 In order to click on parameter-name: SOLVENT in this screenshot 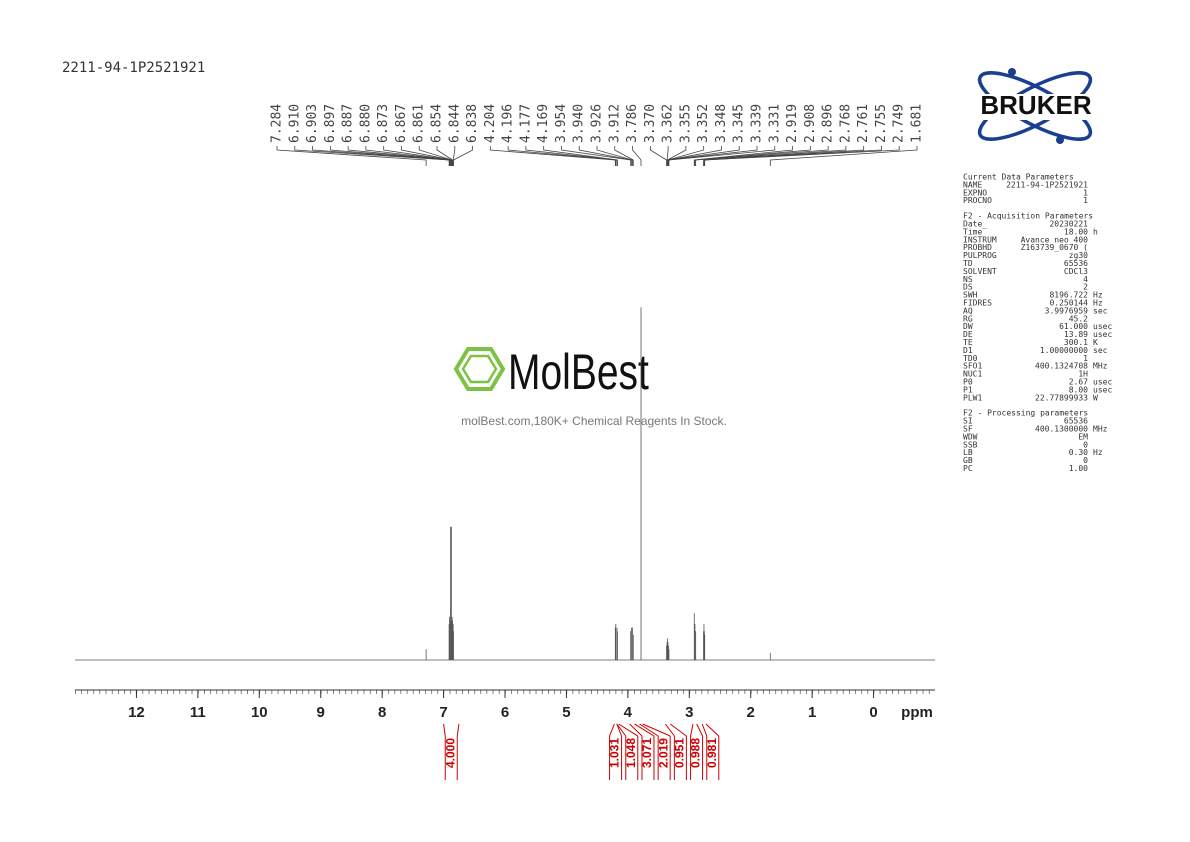, I will do `click(980, 271)`.